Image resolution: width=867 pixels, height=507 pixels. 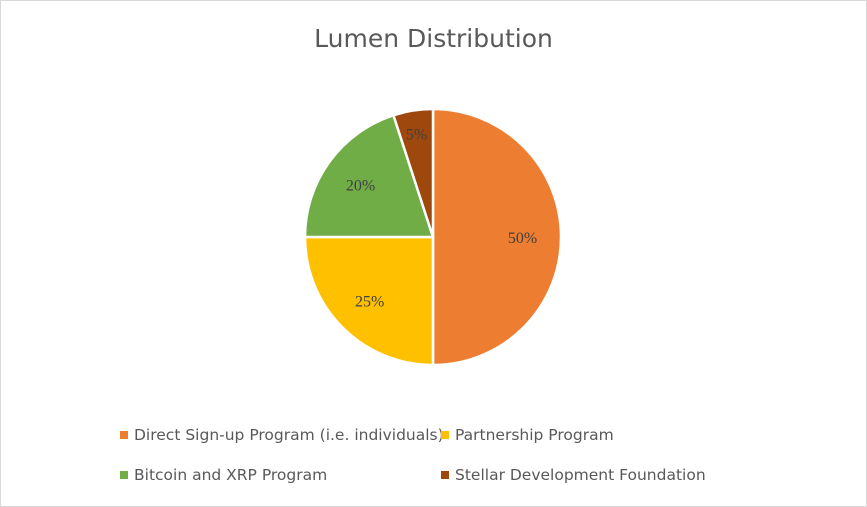 I want to click on pie-data-labels: 50% 25% 20% 5%, so click(x=441, y=218).